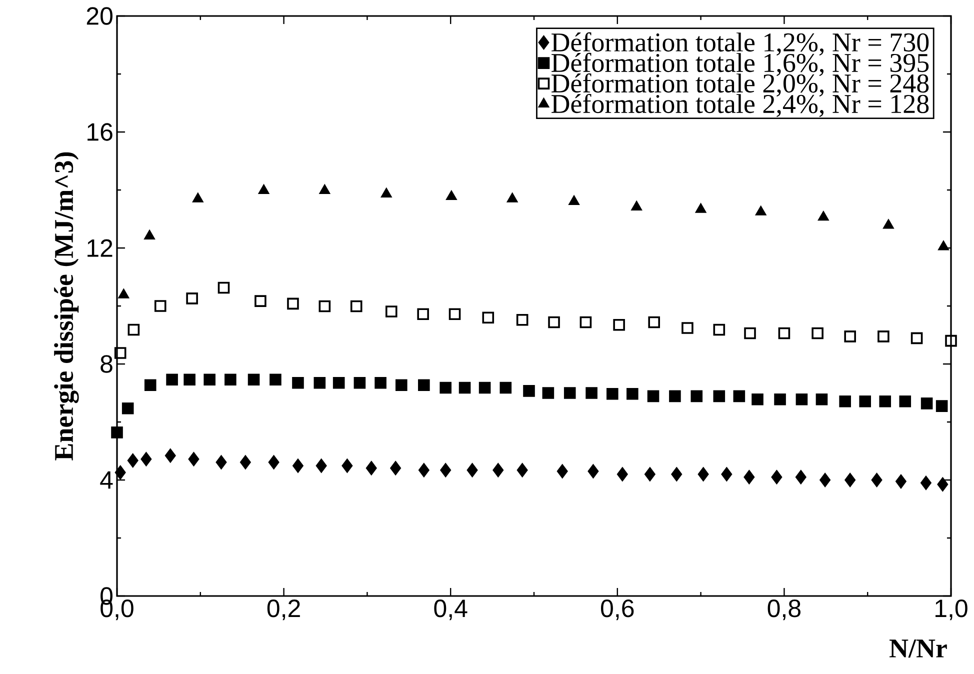  I want to click on y-tick-label: 16, so click(100, 132).